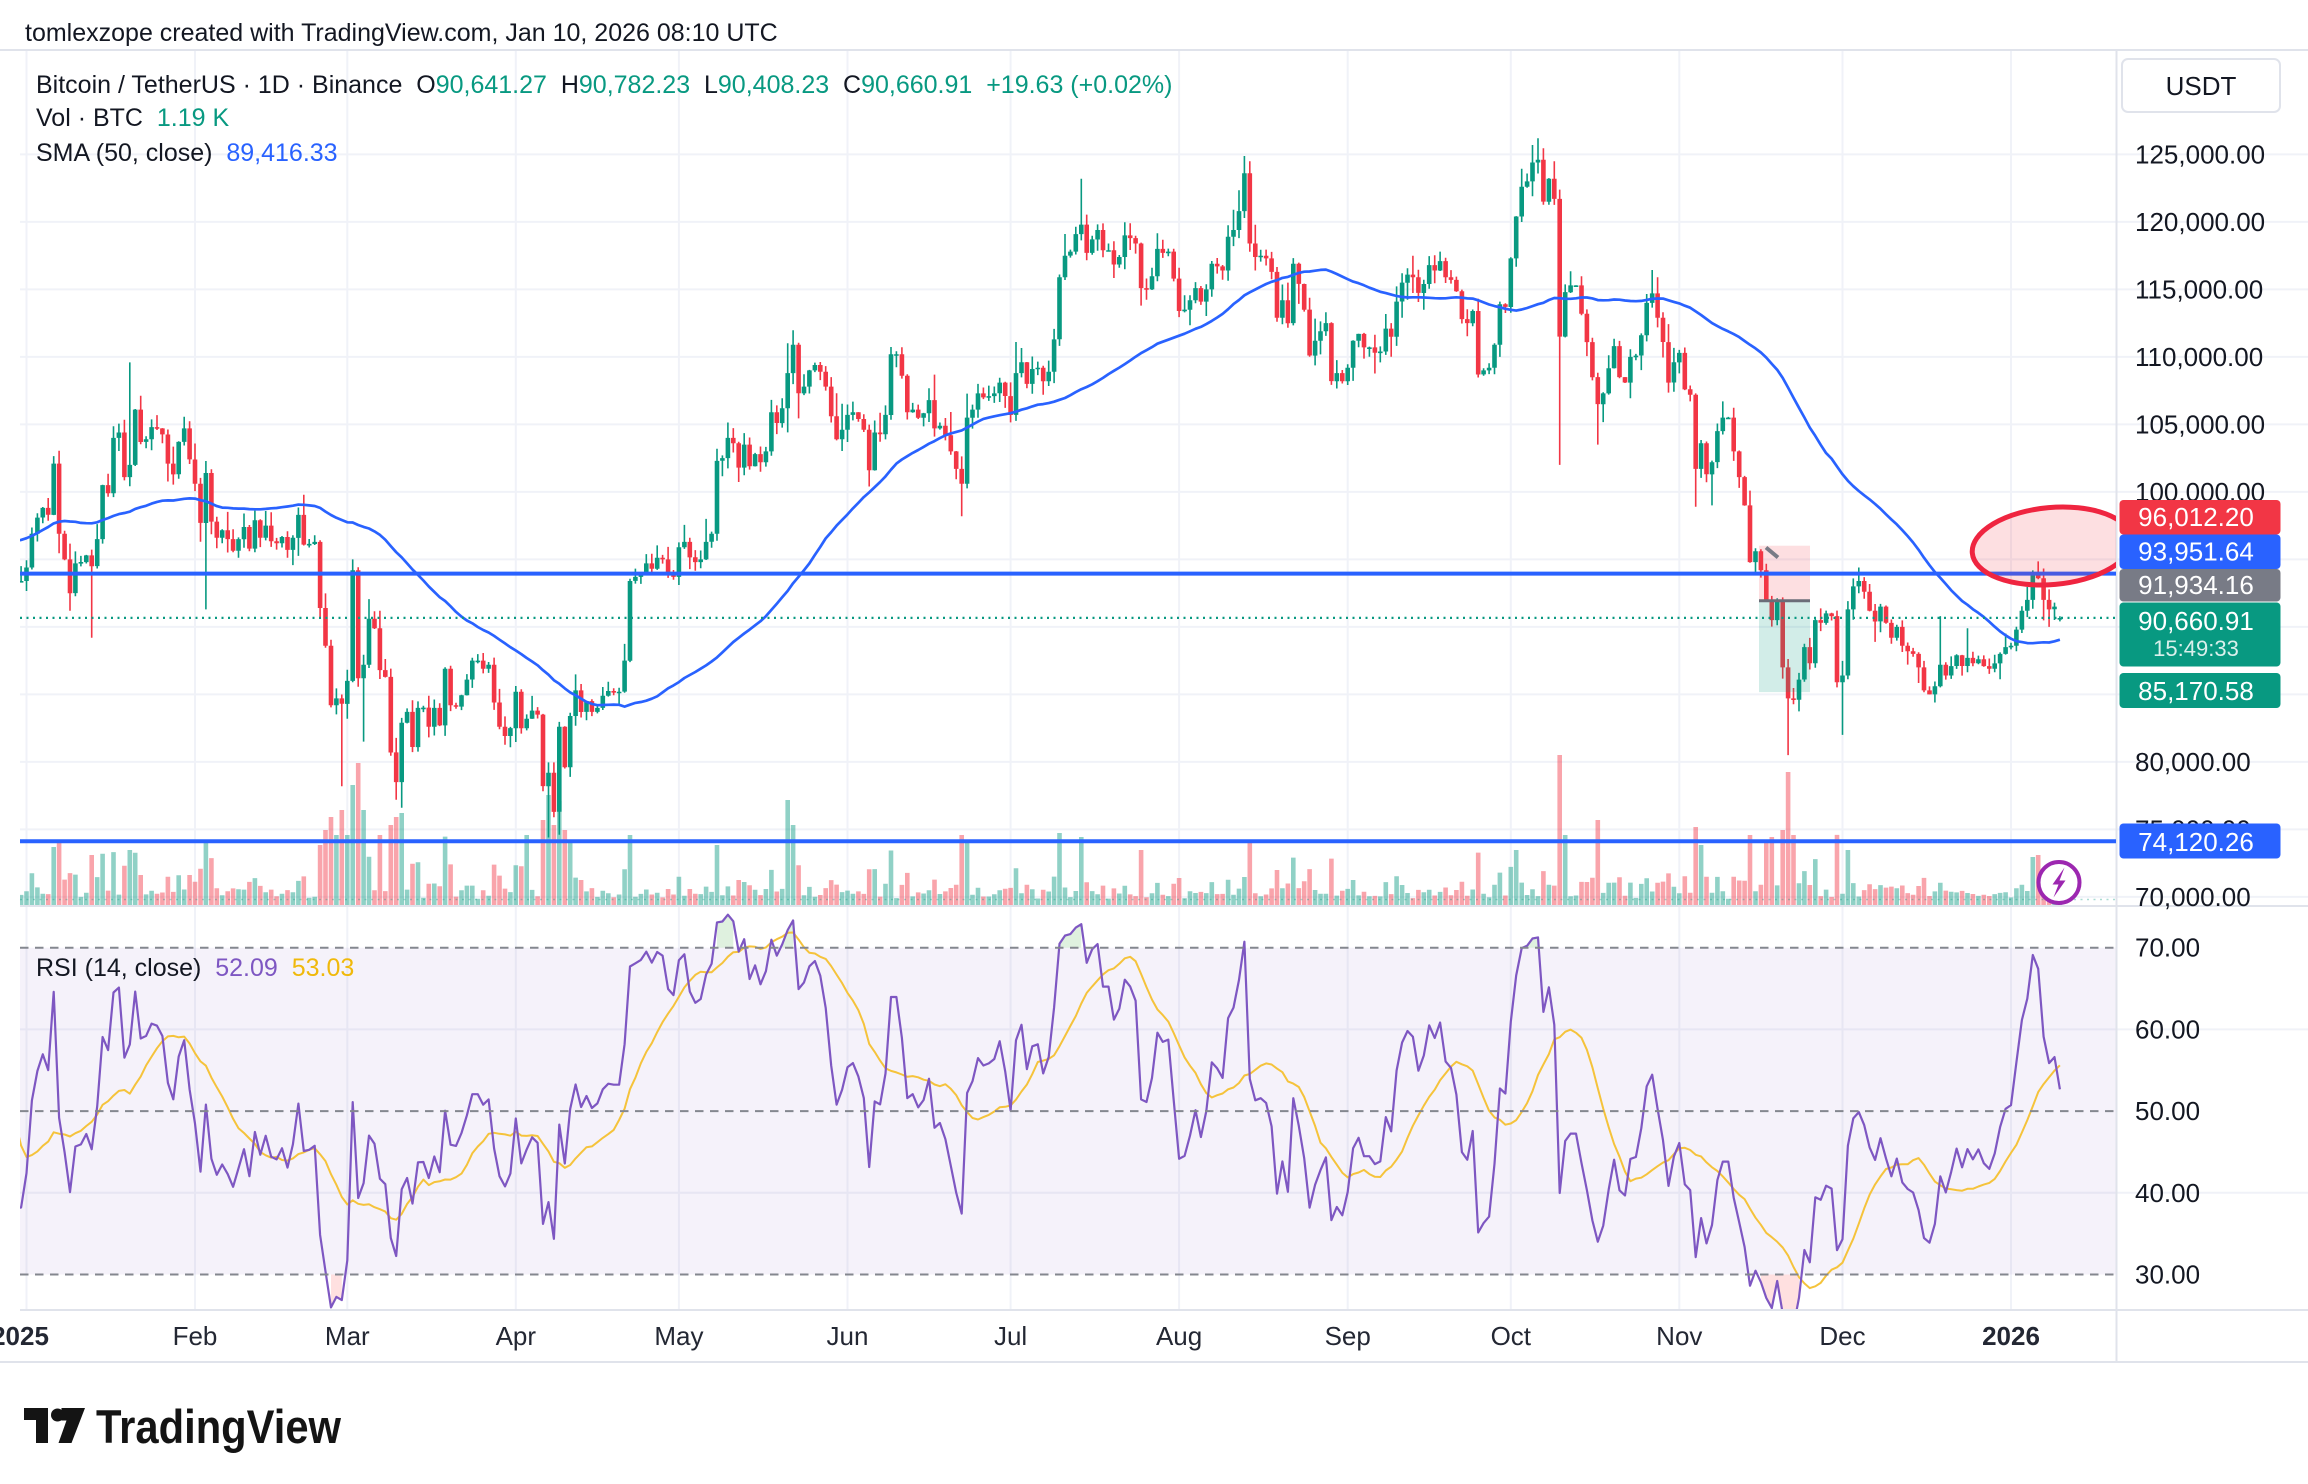 The image size is (2308, 1484). Describe the element at coordinates (1842, 1336) in the screenshot. I see `svg-text: Dec` at that location.